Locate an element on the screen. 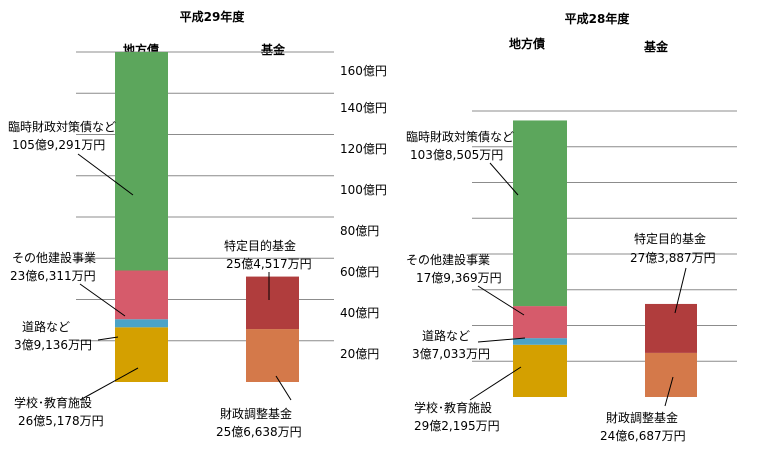  y-tick-label: 120億円 is located at coordinates (363, 149).